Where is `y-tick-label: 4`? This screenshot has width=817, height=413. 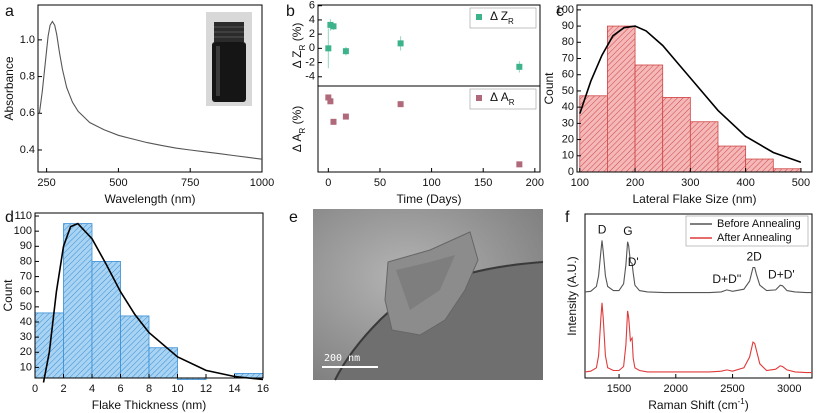 y-tick-label: 4 is located at coordinates (312, 20).